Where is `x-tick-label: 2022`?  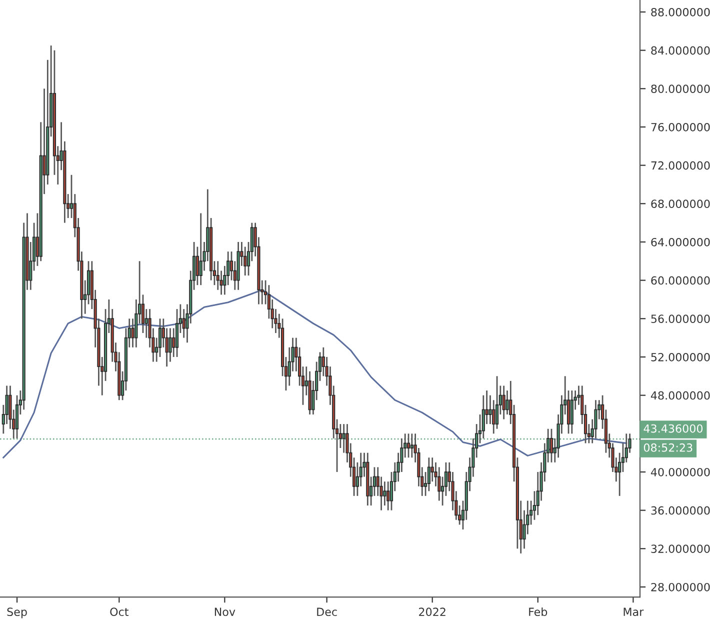 x-tick-label: 2022 is located at coordinates (432, 612).